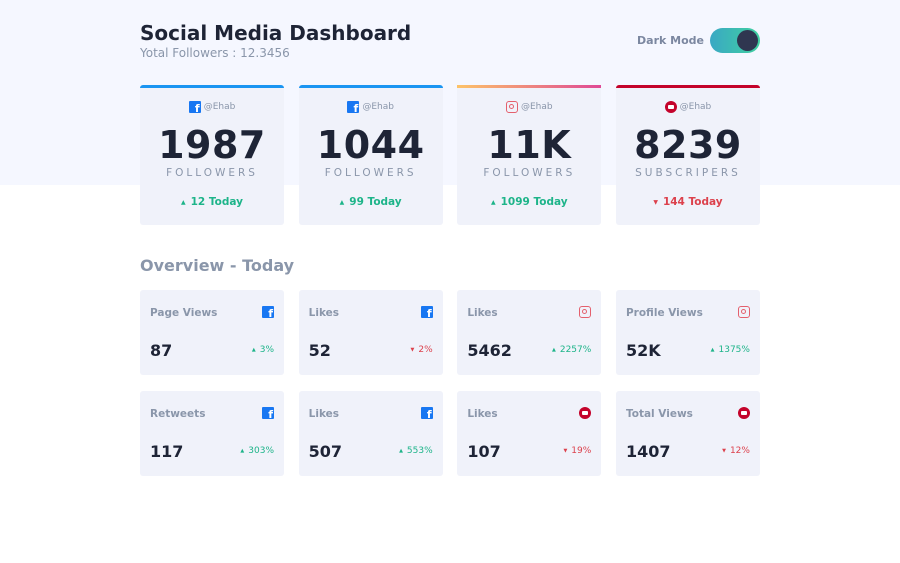  I want to click on delta-text: 1375%, so click(734, 350).